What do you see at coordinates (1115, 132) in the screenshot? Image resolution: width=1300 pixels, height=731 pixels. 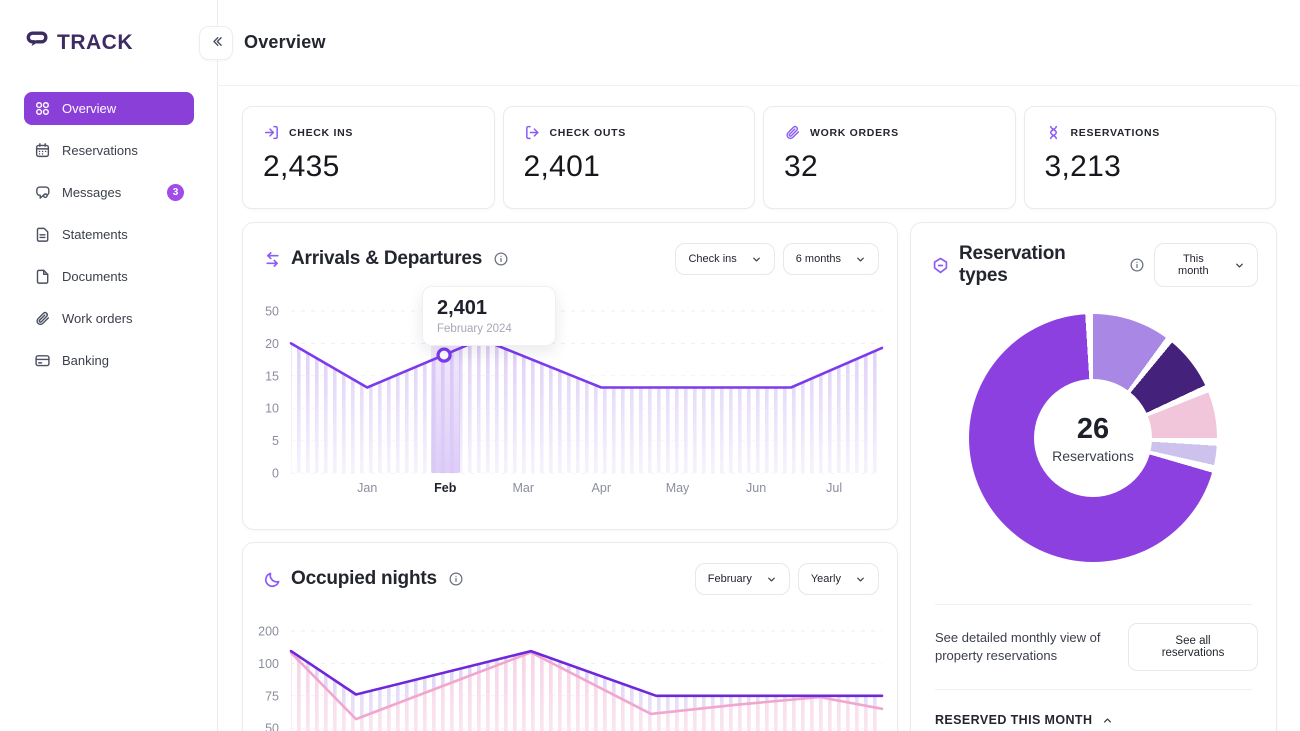 I see `stat-label: RESERVATIONS` at bounding box center [1115, 132].